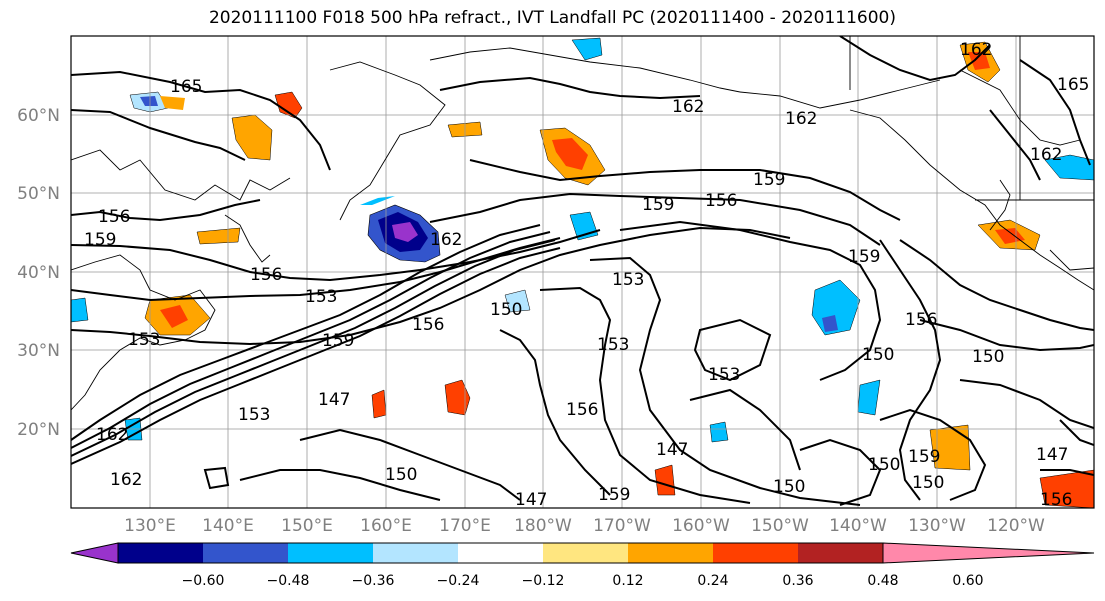  I want to click on colorbar-max-arrow, so click(988, 553).